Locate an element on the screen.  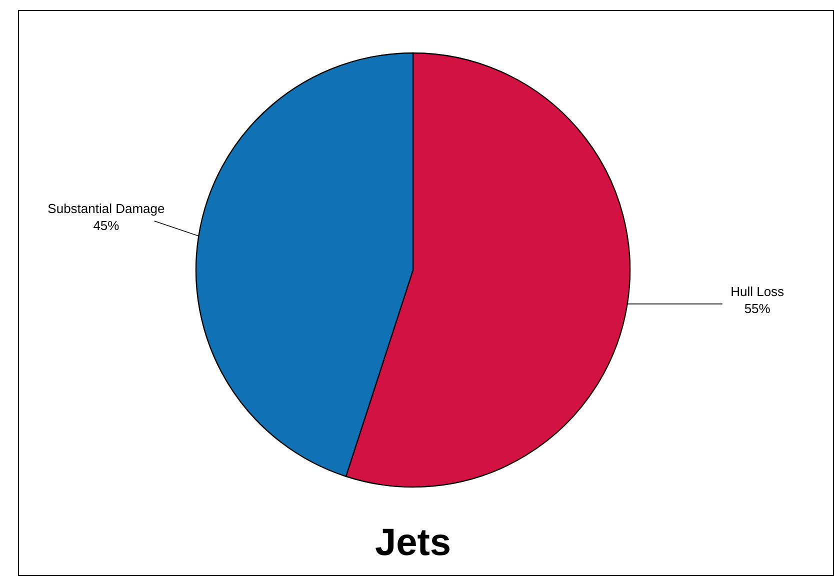
text: Jets is located at coordinates (413, 543).